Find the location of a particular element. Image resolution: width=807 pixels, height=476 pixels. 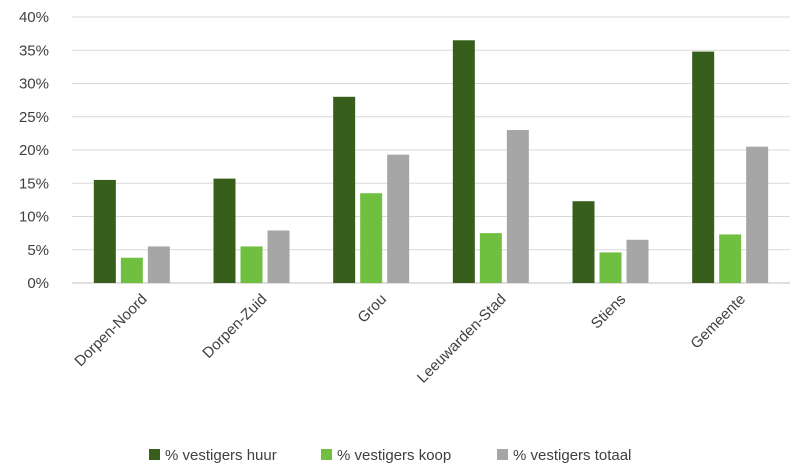

legend-label: % vestigers koop is located at coordinates (394, 455).